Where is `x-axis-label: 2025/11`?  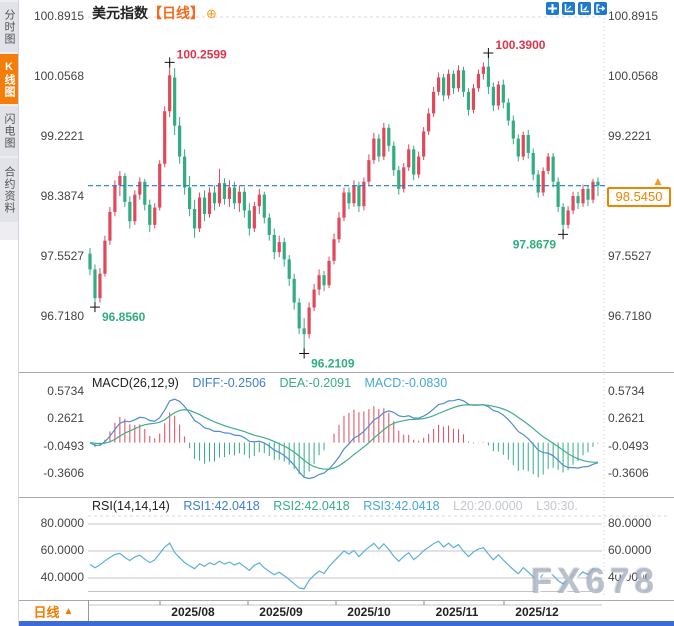 x-axis-label: 2025/11 is located at coordinates (457, 612).